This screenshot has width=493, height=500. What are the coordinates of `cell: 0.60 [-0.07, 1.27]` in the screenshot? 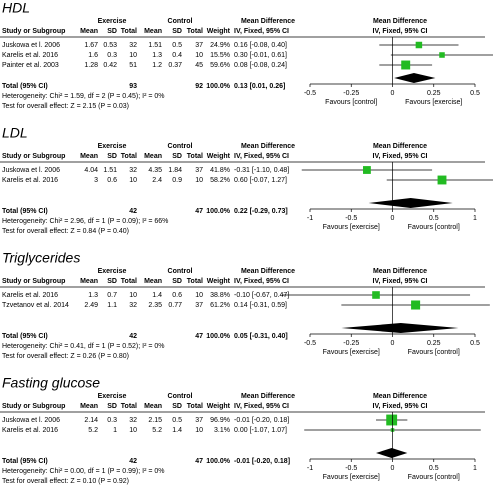 It's located at (260, 180).